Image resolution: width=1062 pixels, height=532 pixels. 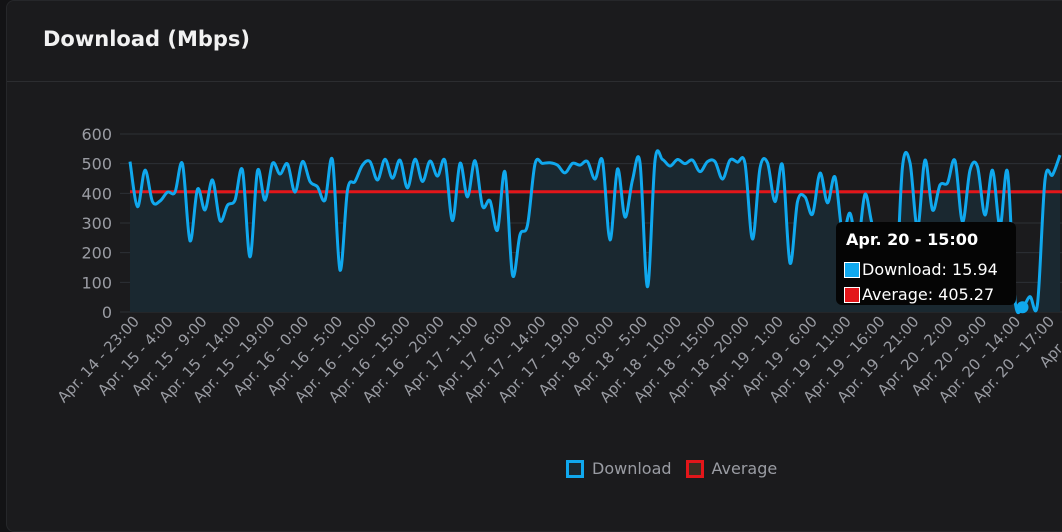 What do you see at coordinates (744, 468) in the screenshot?
I see `legend-average-label: Average` at bounding box center [744, 468].